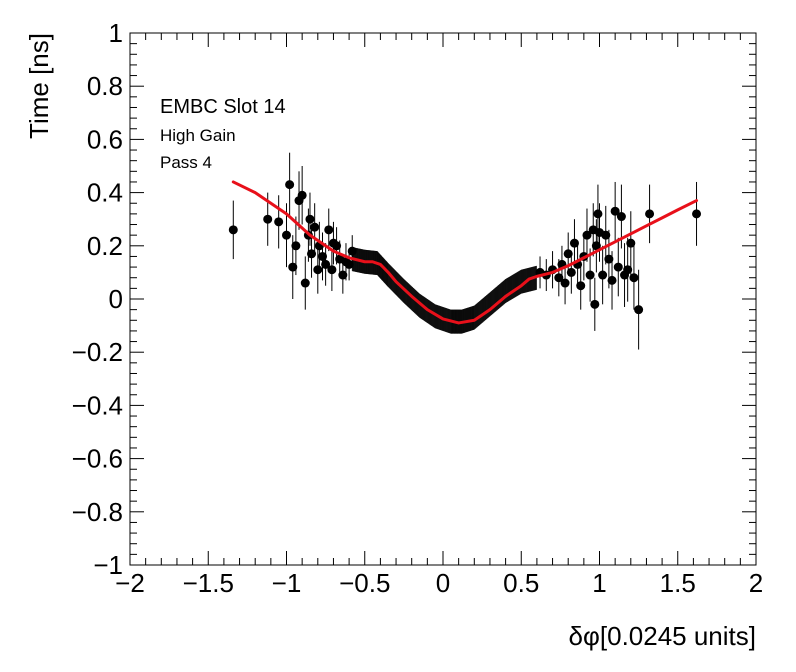  What do you see at coordinates (443, 583) in the screenshot?
I see `x-tick-label: 0` at bounding box center [443, 583].